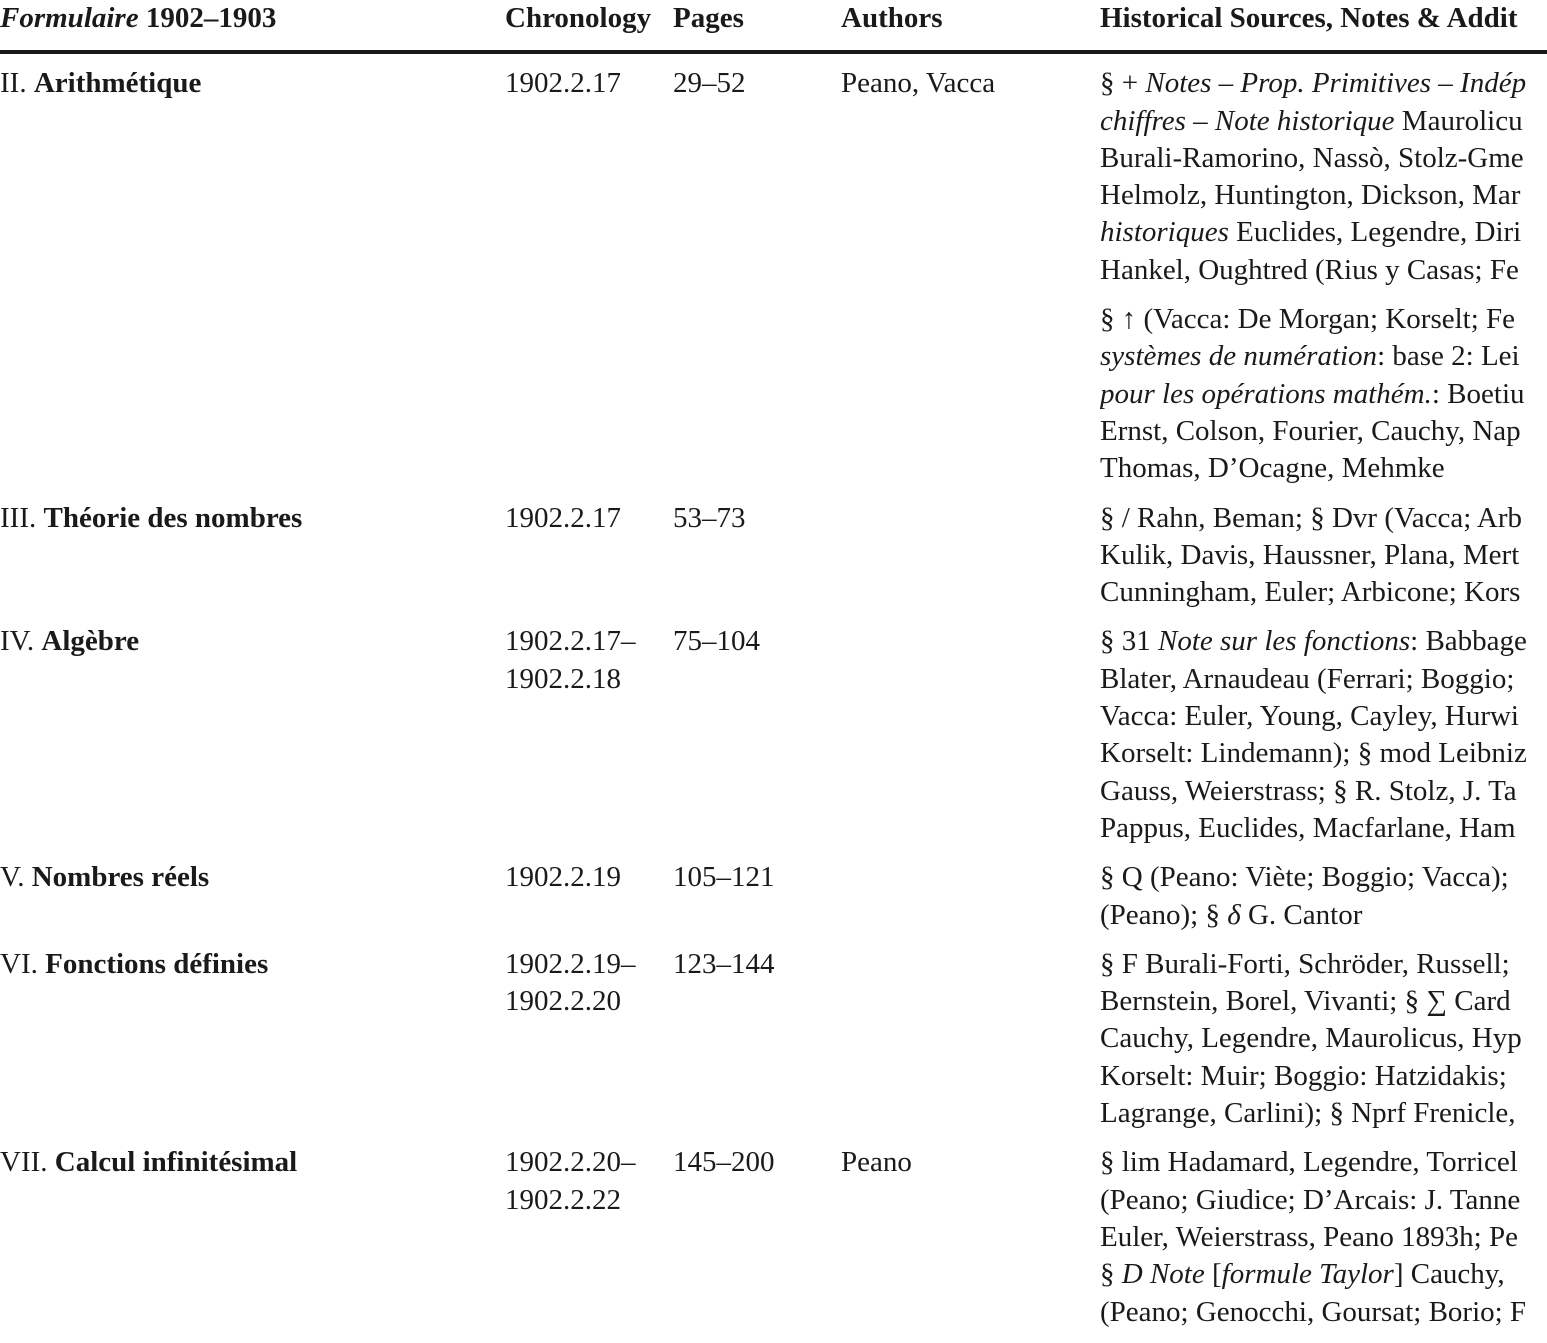 The height and width of the screenshot is (1343, 1547). Describe the element at coordinates (1323, 83) in the screenshot. I see `notes-line: § + Notes – Prop. Primitives – Indép` at that location.